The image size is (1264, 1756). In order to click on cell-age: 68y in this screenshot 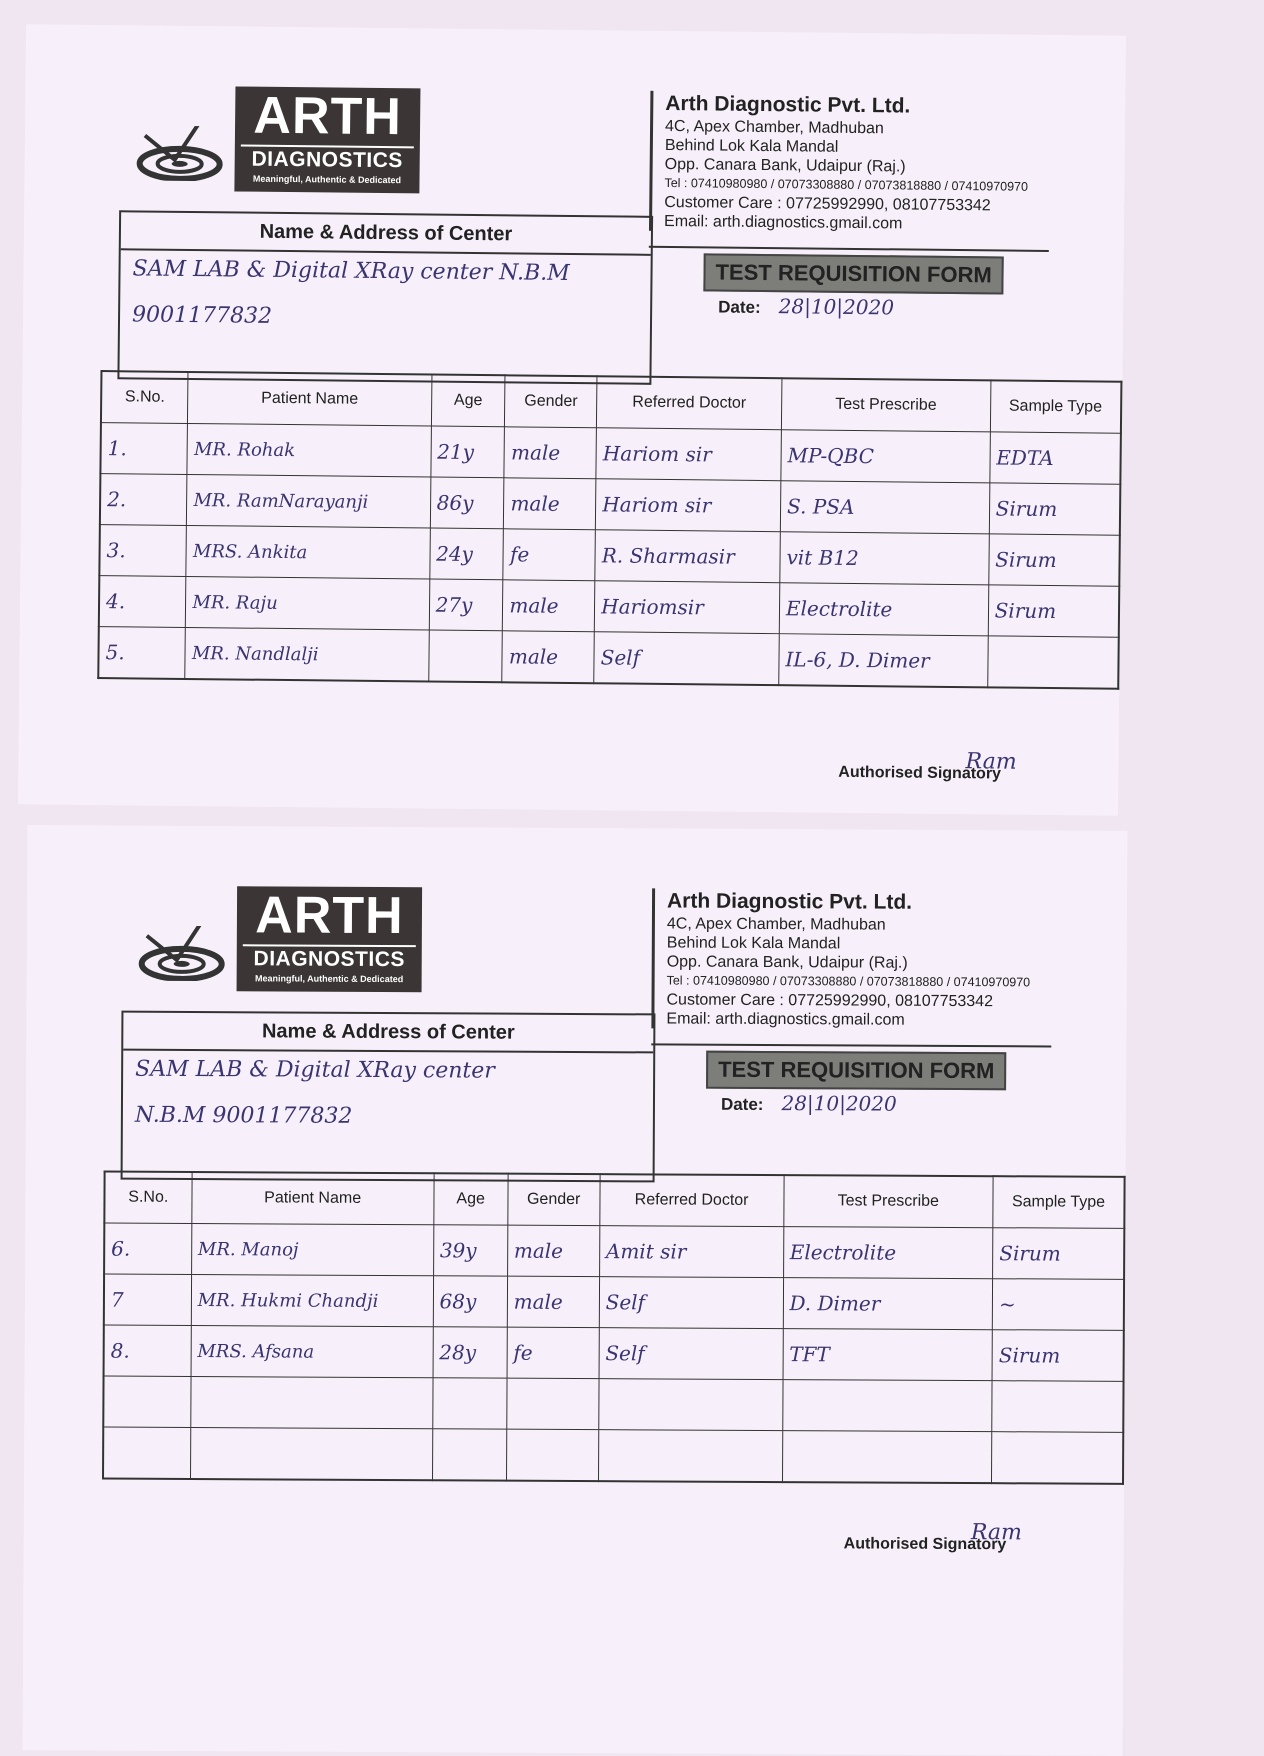, I will do `click(470, 1301)`.